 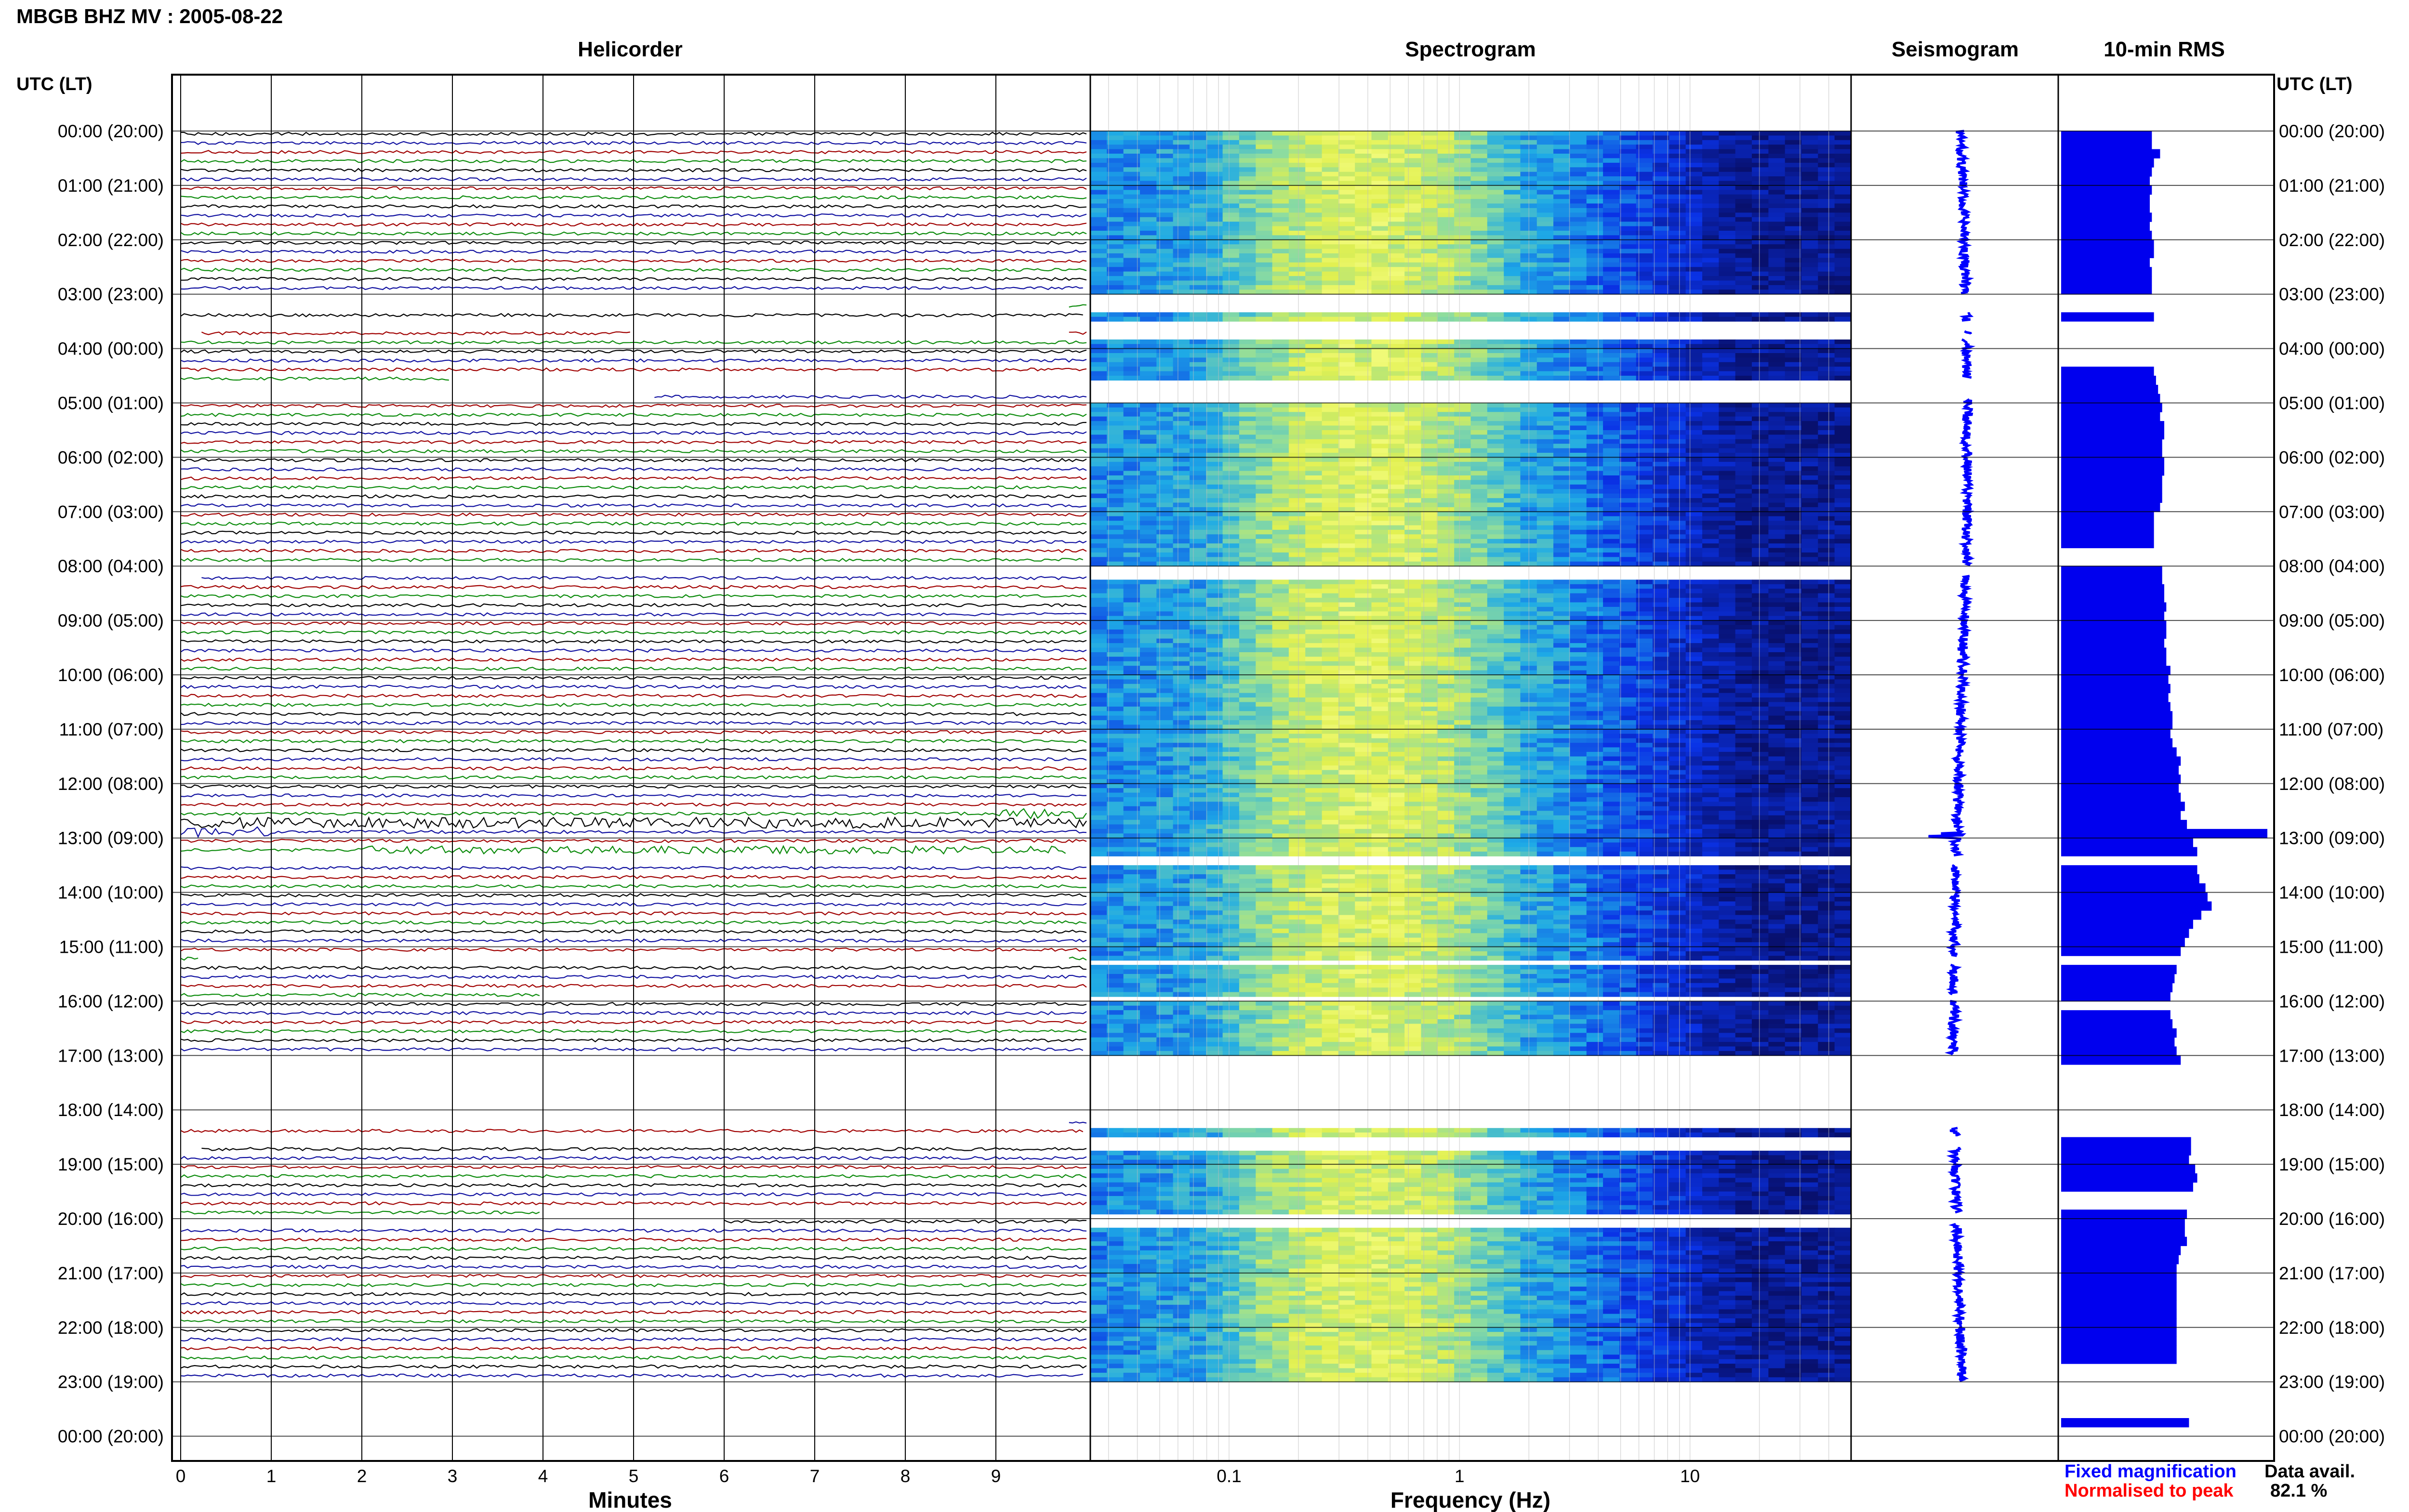 I want to click on helicorder-trace-line, so click(x=644, y=333).